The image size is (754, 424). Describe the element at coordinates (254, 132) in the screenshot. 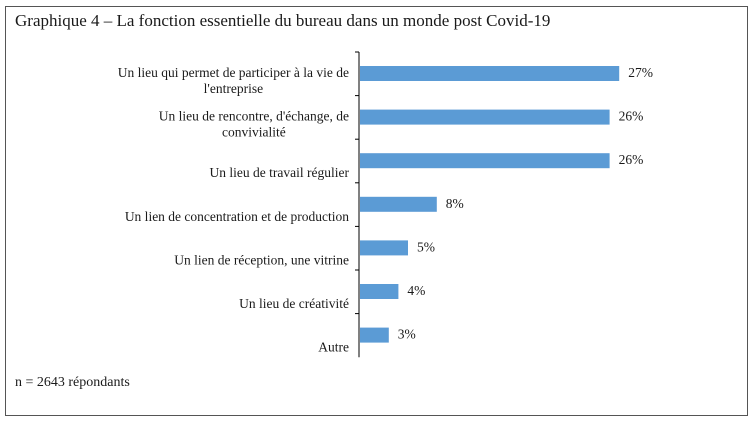

I see `category-label-2: convivialité` at that location.